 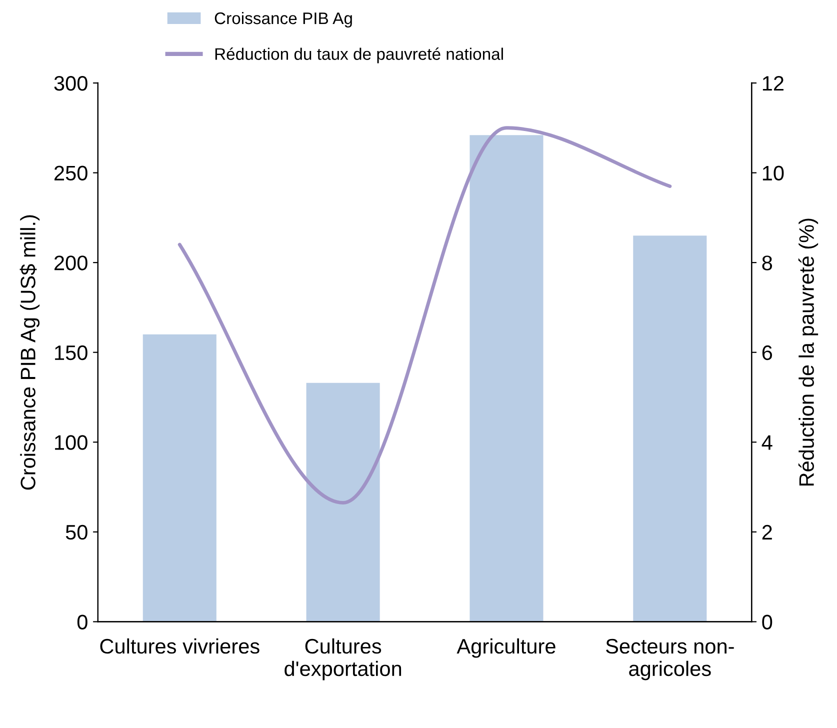 I want to click on y2-tick-label: 10, so click(x=773, y=173).